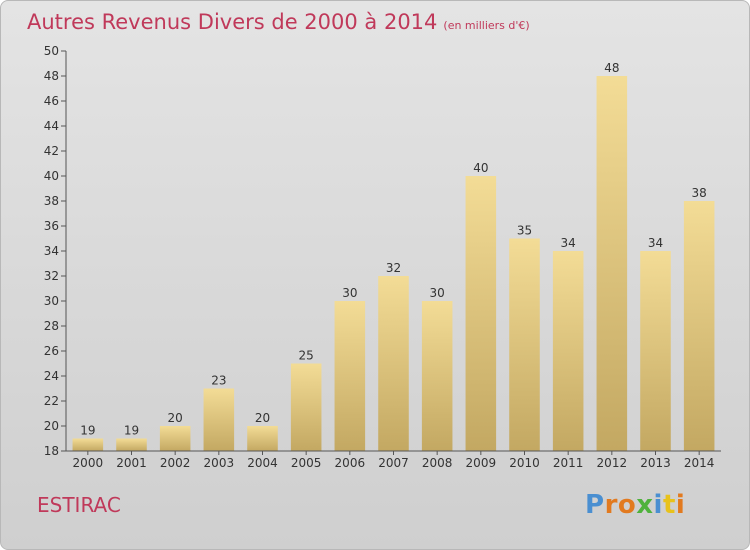  What do you see at coordinates (131, 463) in the screenshot?
I see `x-tick-label: 2001` at bounding box center [131, 463].